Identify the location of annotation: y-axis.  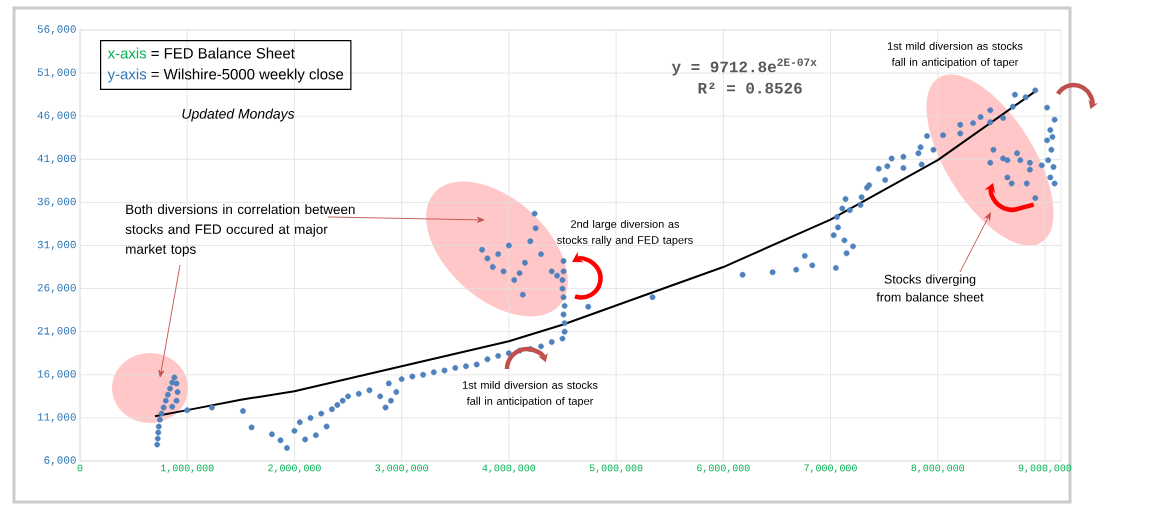
(127, 75).